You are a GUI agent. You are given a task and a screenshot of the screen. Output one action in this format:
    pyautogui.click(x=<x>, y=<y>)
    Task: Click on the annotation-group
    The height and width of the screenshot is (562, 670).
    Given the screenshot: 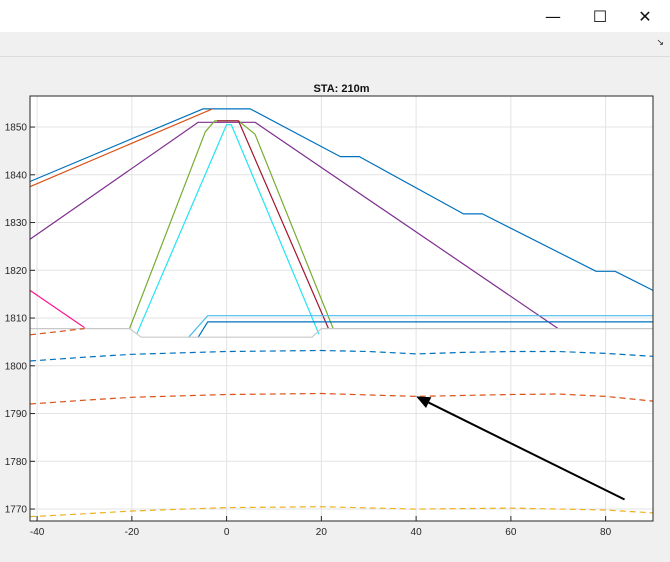 What is the action you would take?
    pyautogui.click(x=521, y=448)
    